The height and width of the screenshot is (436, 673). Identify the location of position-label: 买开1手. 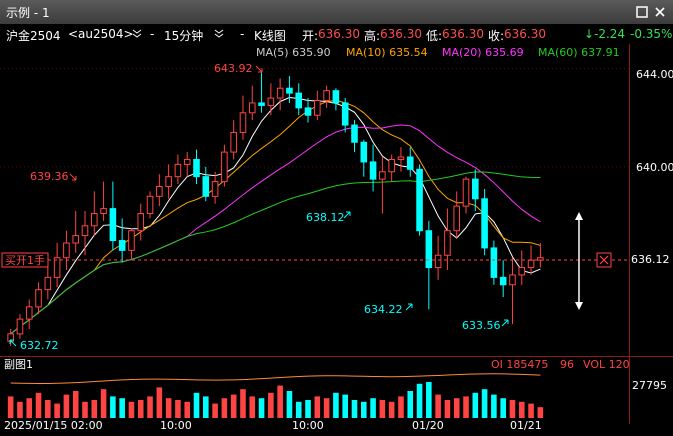
(25, 260).